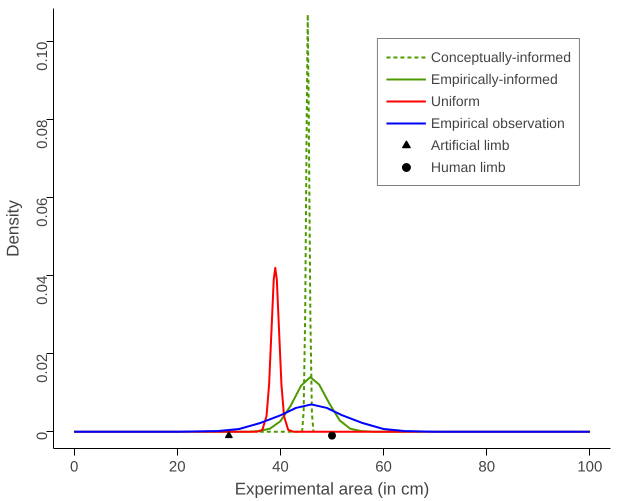 This screenshot has height=501, width=628. I want to click on y-tick-label: 0, so click(42, 436).